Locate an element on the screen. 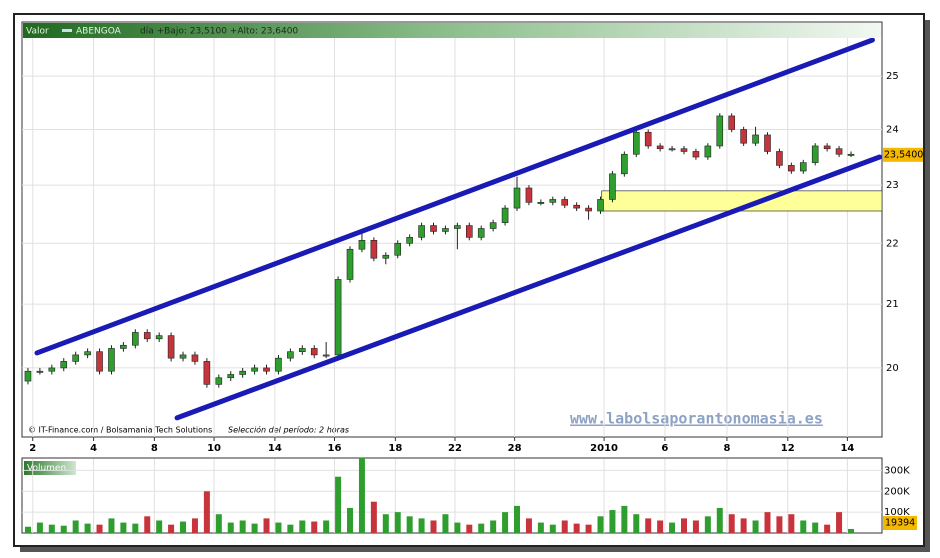 The image size is (940, 558). volume-tick-label: 100K is located at coordinates (897, 512).